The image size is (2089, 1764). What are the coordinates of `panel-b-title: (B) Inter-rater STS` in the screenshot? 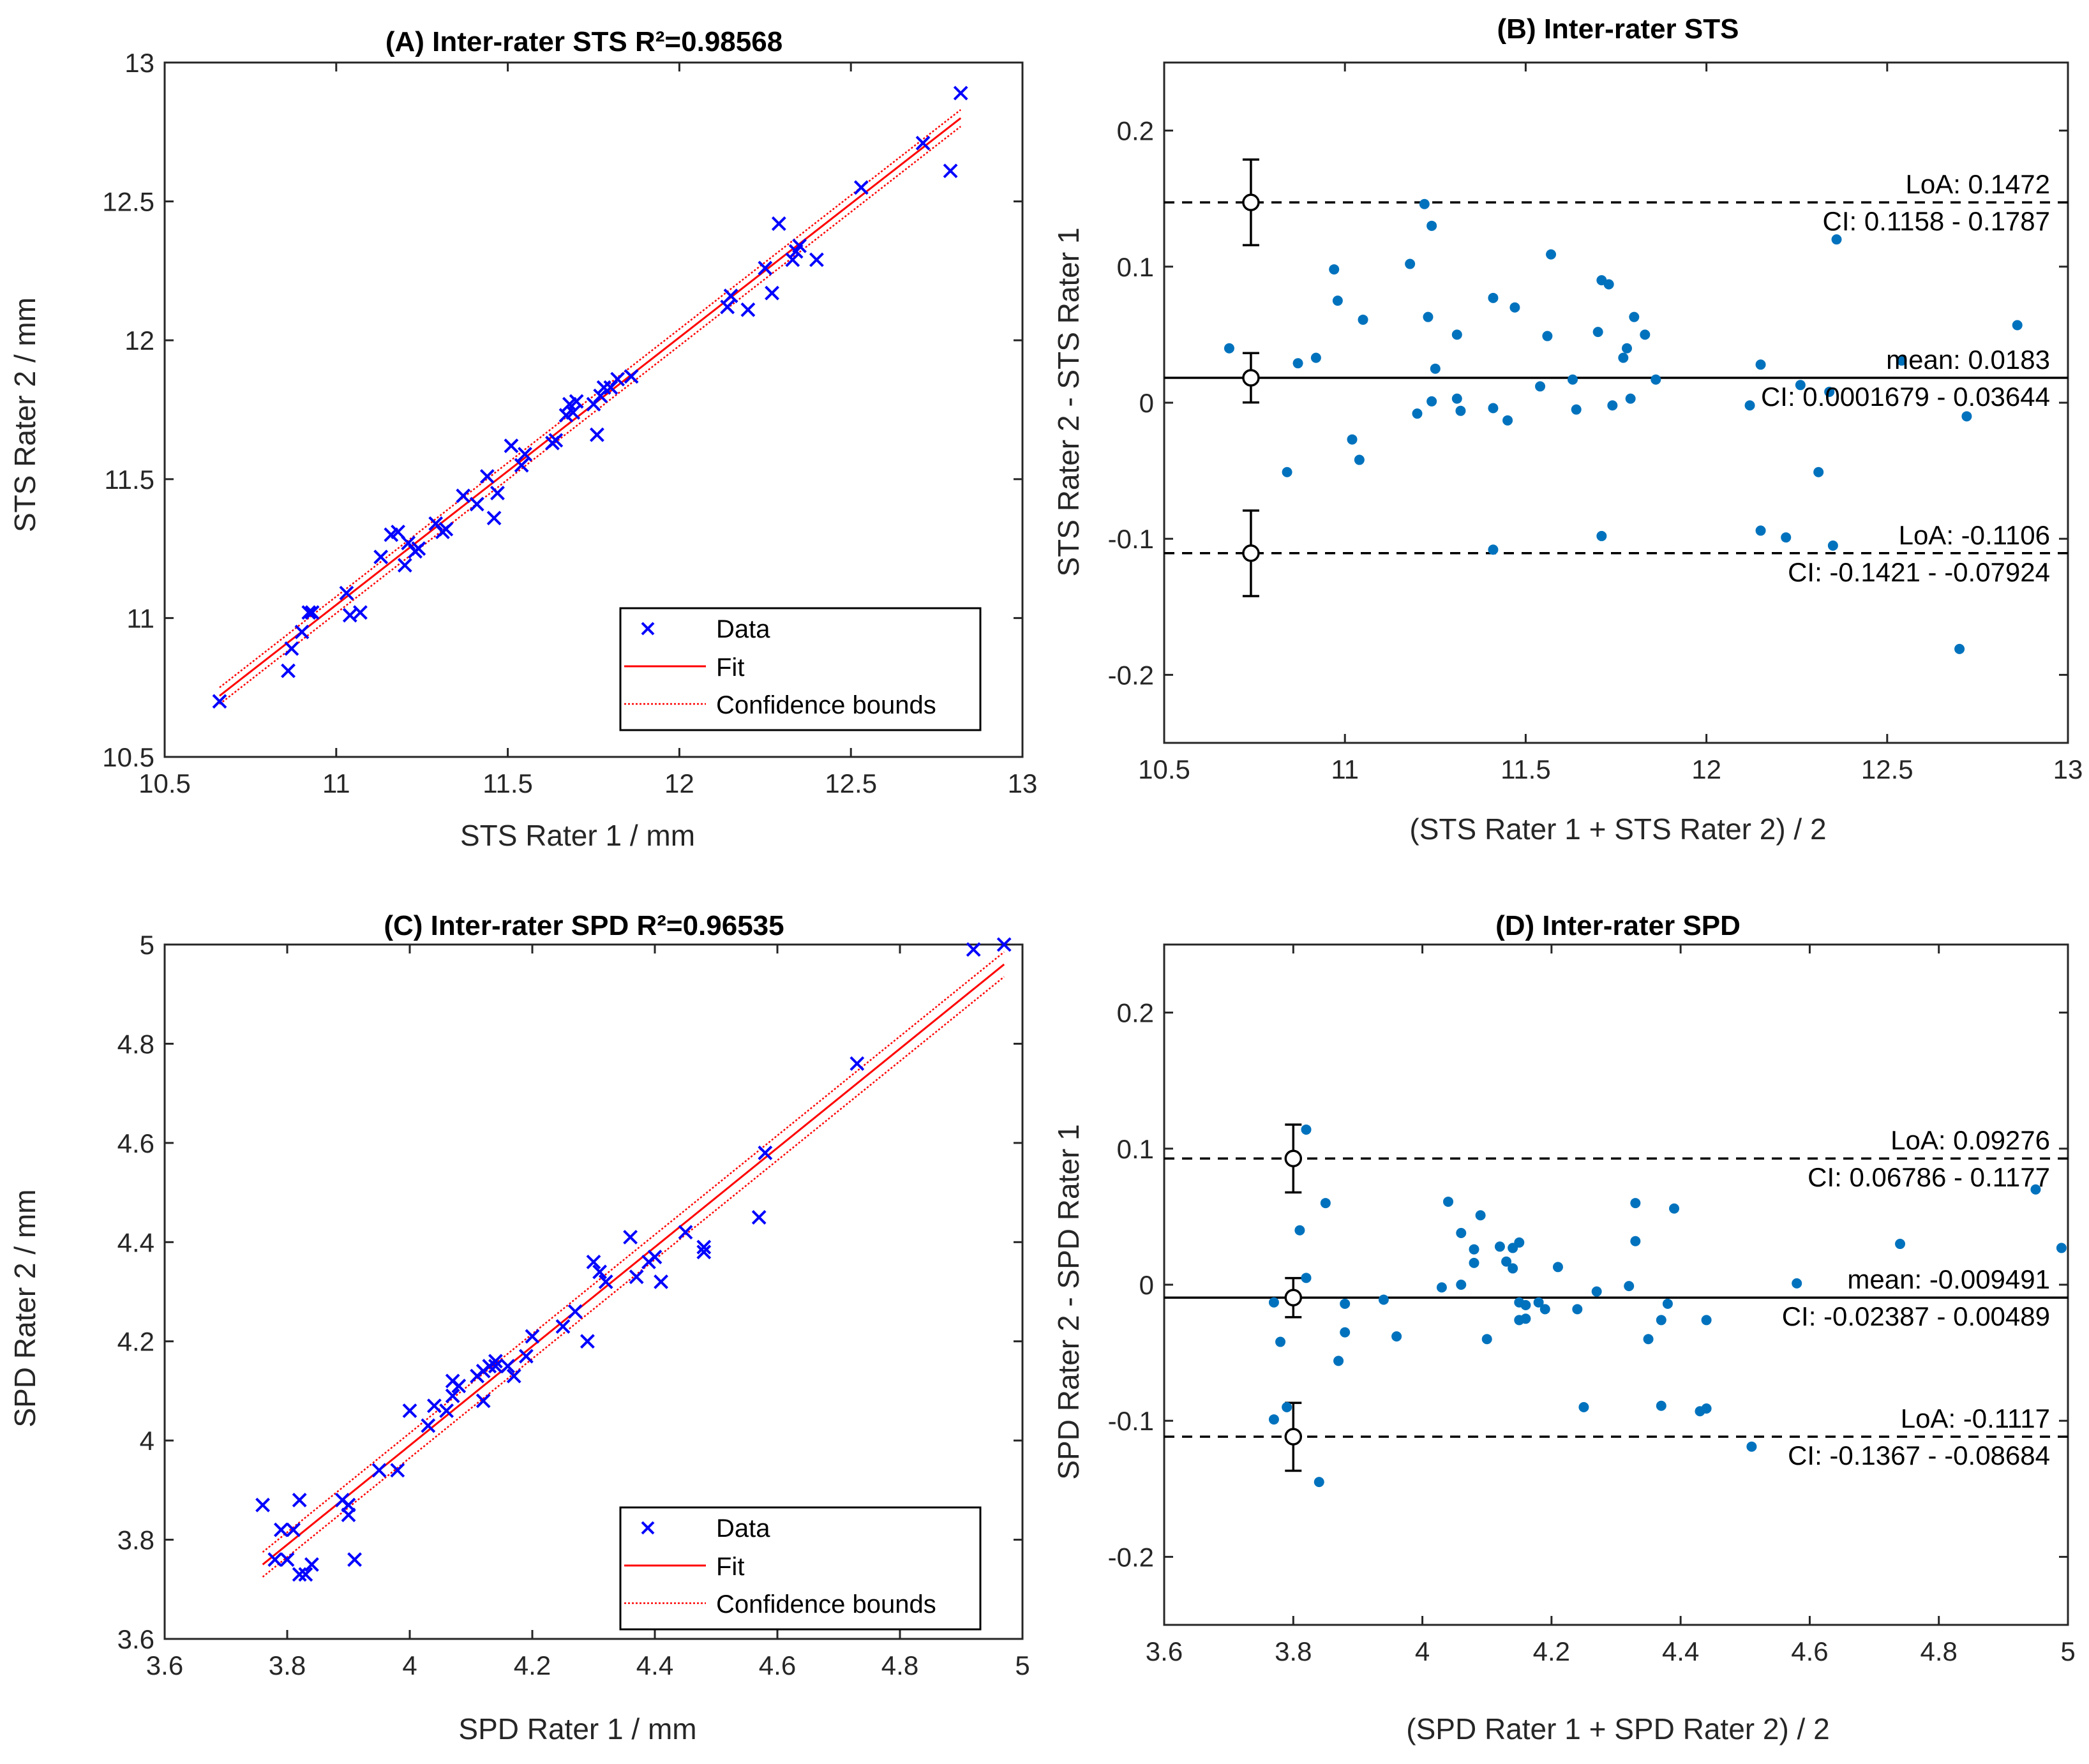 It's located at (1618, 29).